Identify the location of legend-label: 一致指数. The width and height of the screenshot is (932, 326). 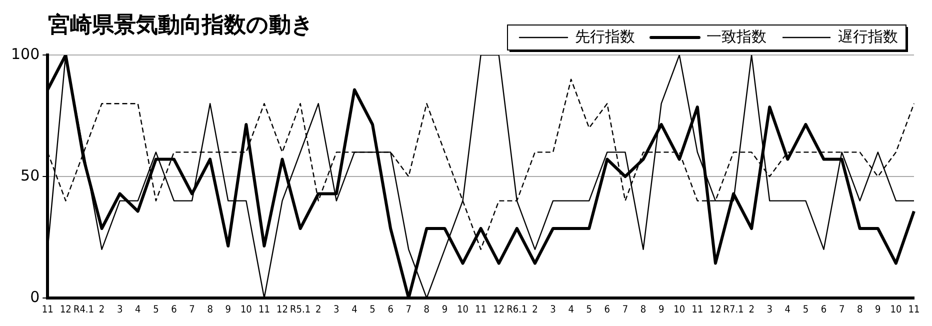
(736, 36).